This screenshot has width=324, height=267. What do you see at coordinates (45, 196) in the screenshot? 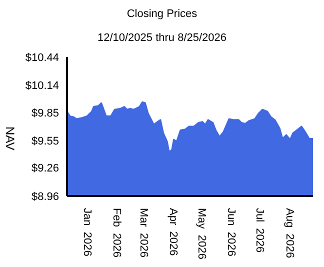
I see `y-tick-label: $8.96` at bounding box center [45, 196].